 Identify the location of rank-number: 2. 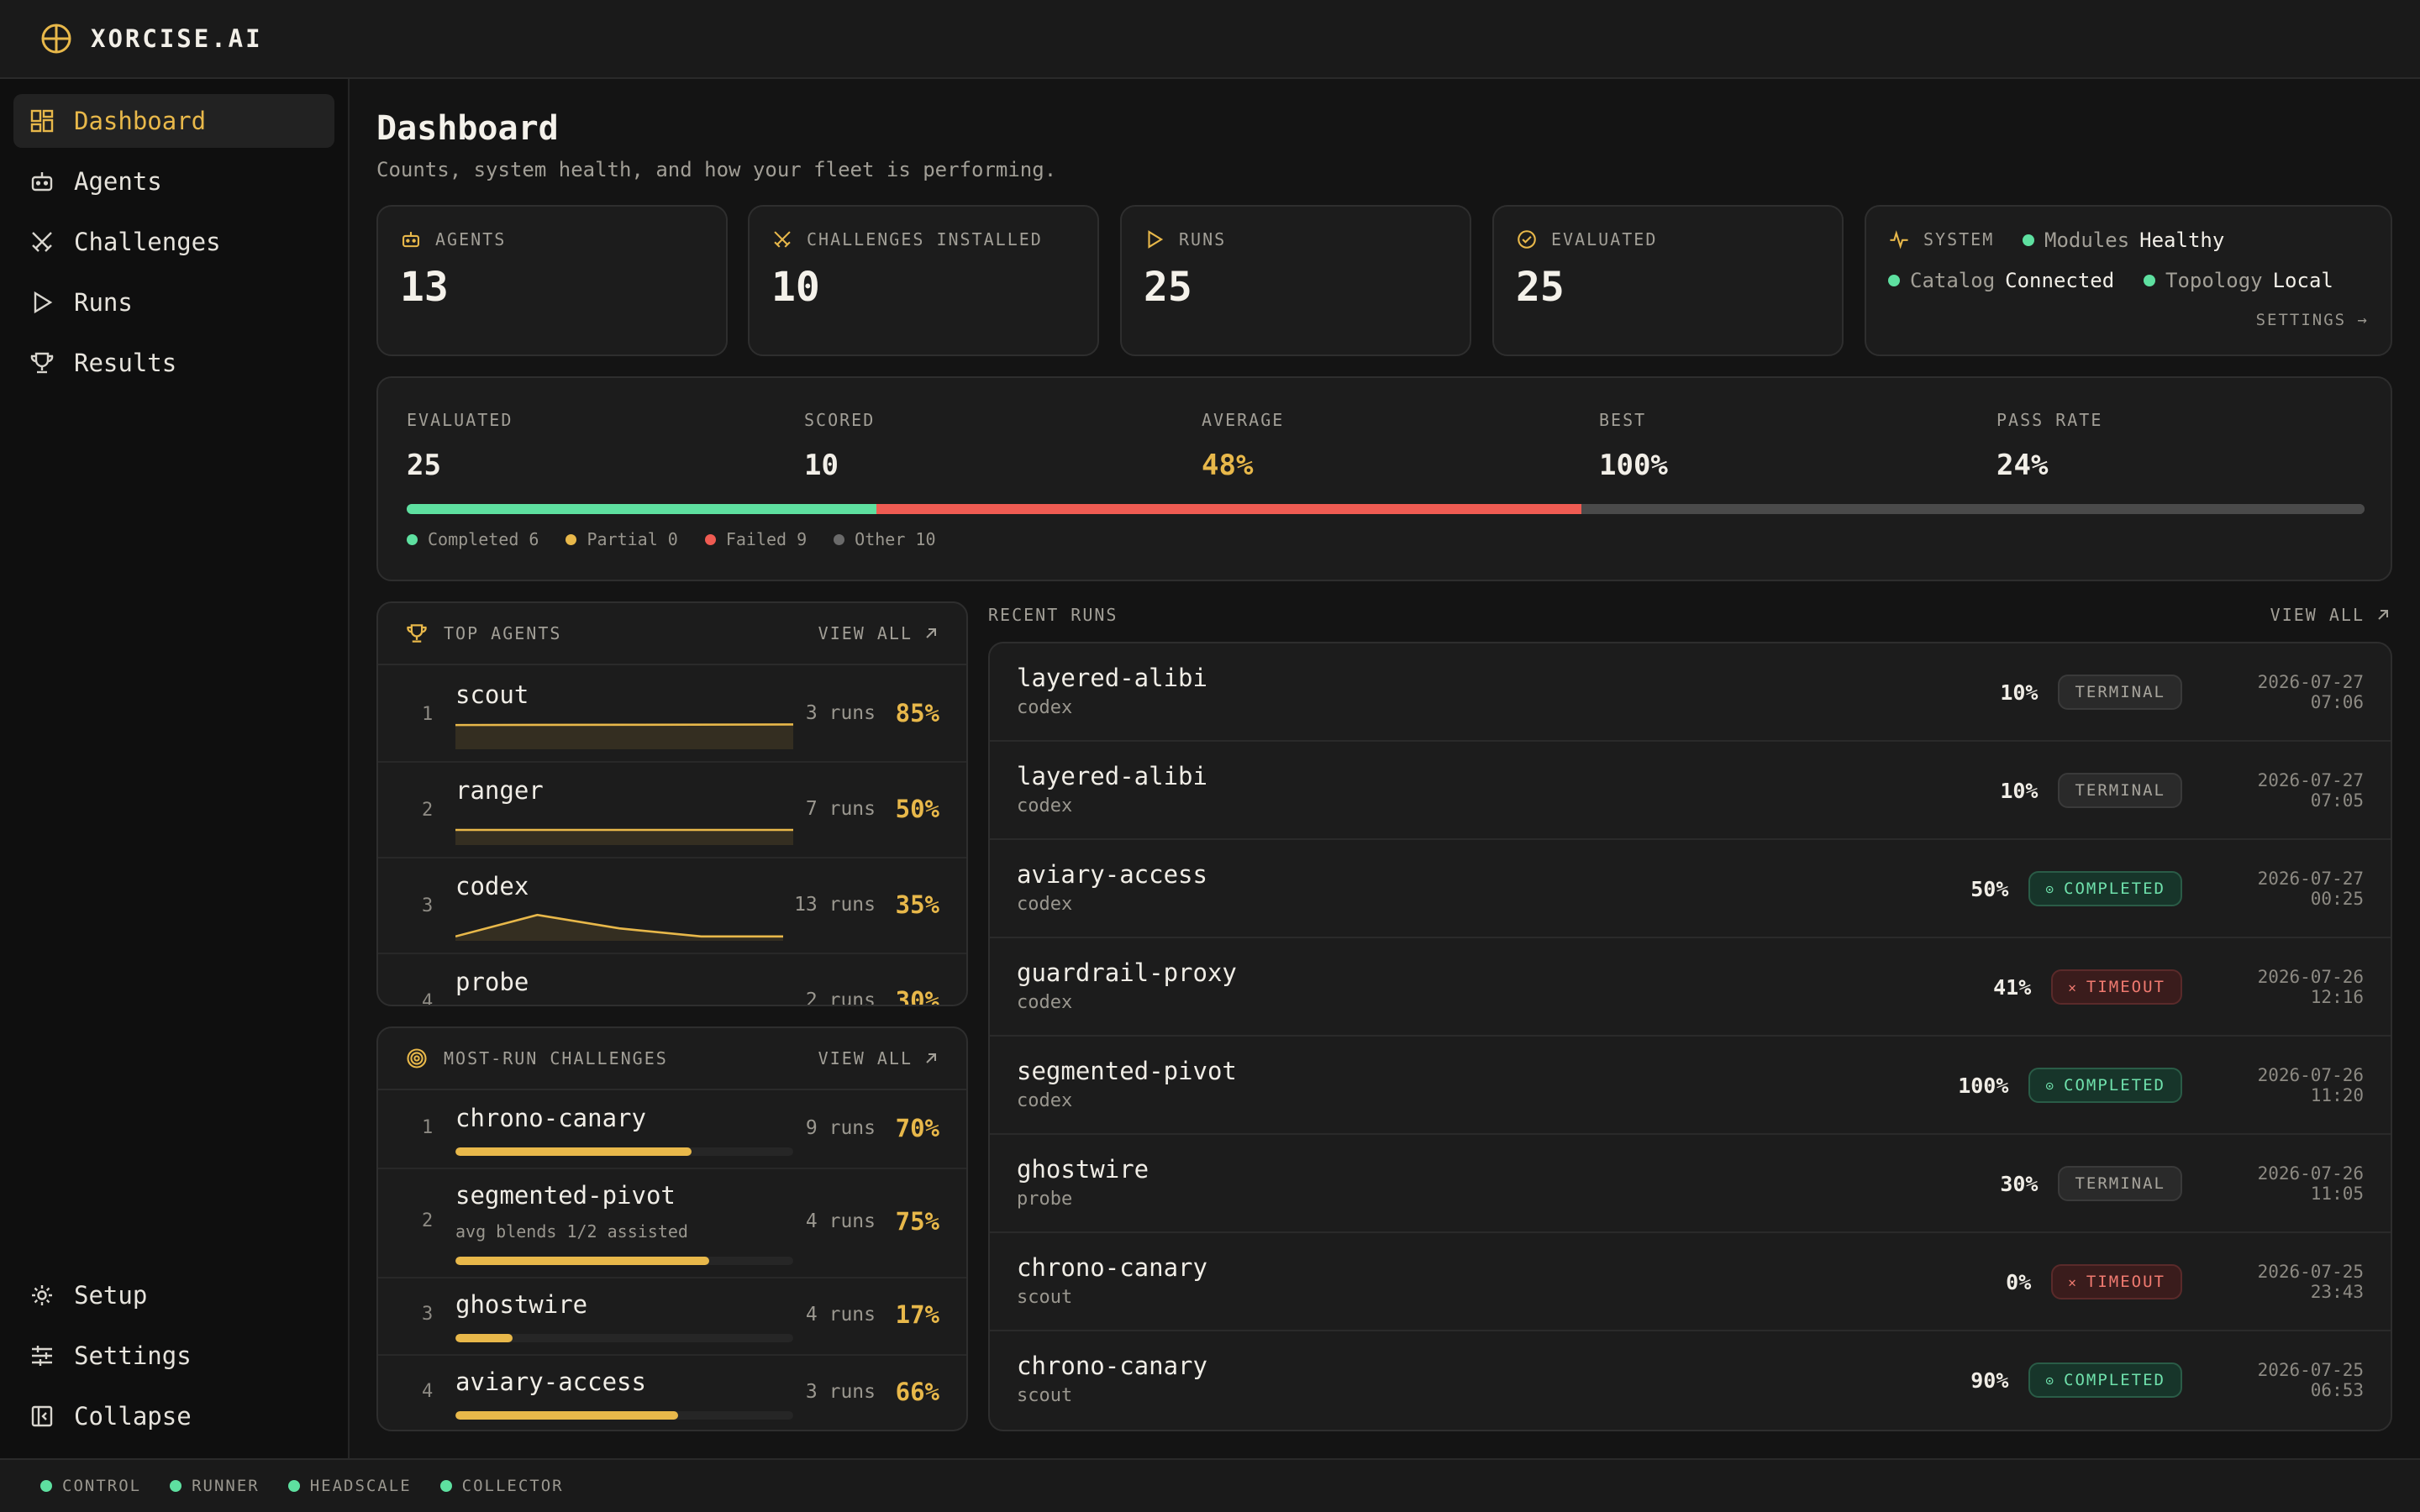
(428, 810).